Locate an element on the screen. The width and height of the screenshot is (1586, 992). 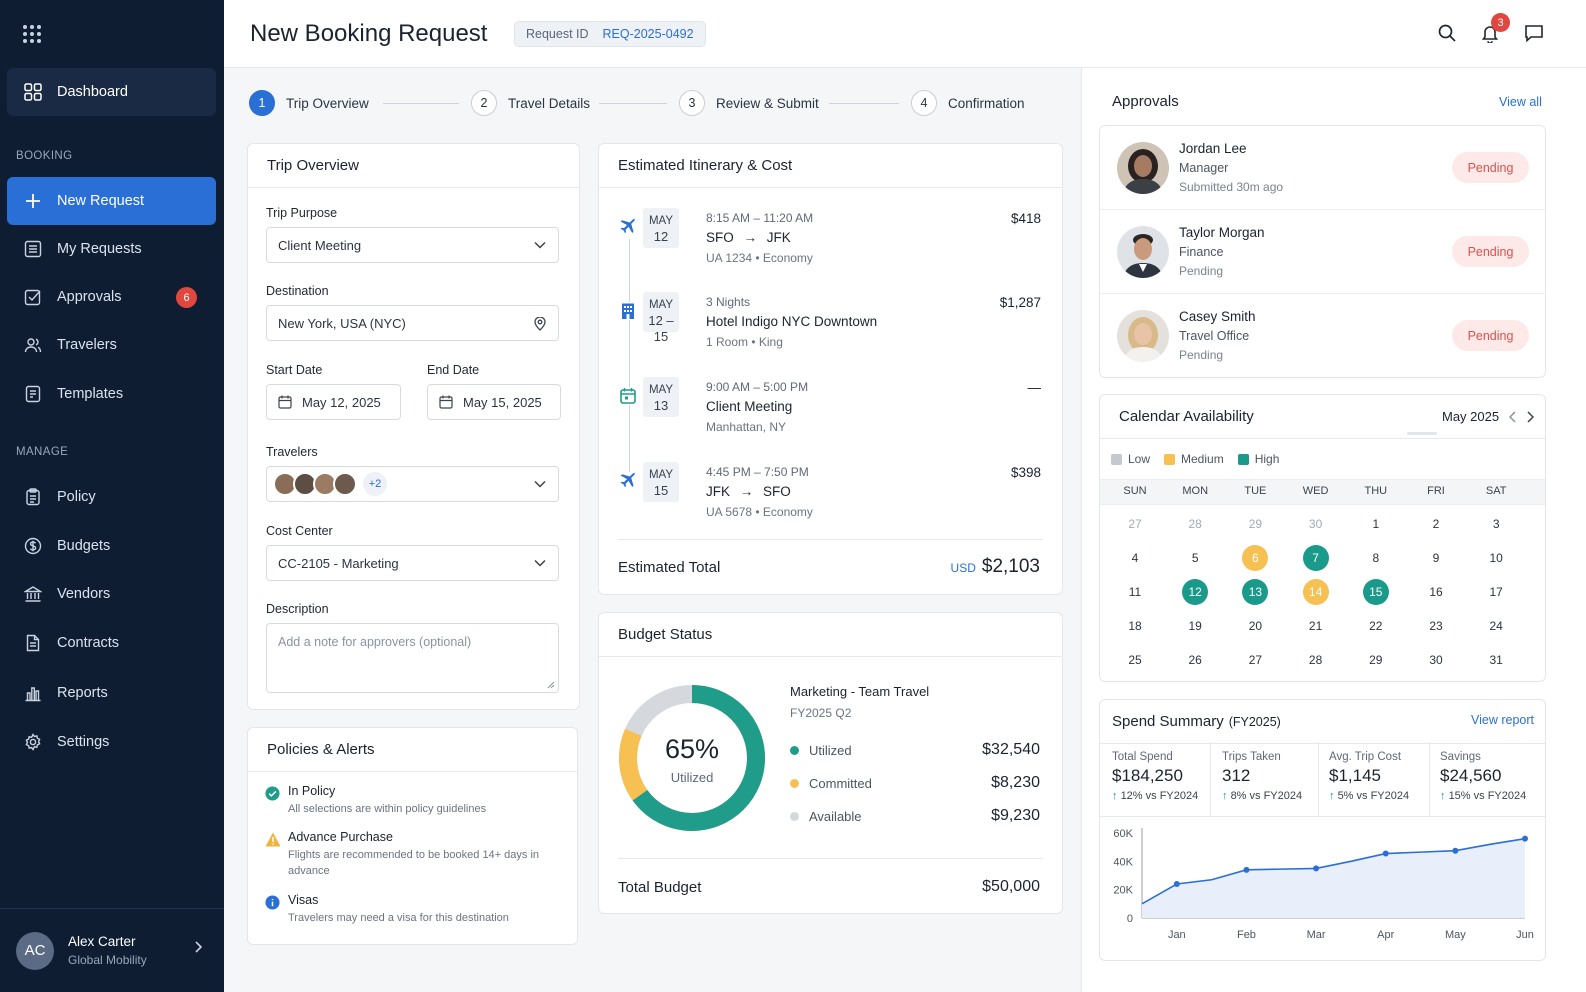
sidebar-item-contracts: Contracts is located at coordinates (111, 643).